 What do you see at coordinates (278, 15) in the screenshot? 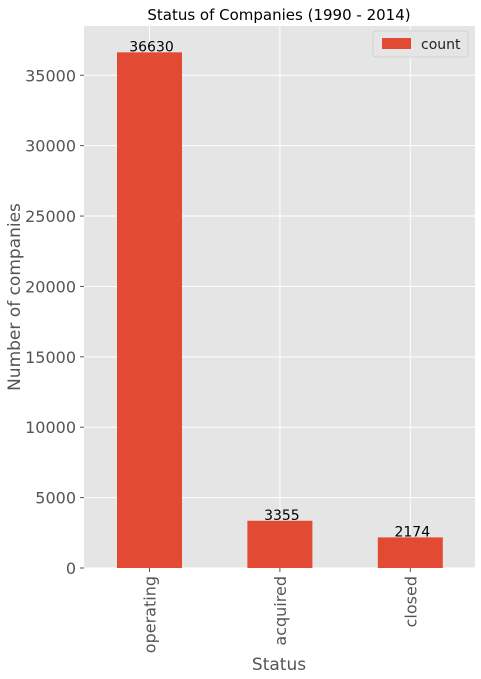
I see `chart-title: Status of Companies (1990 - 2014)` at bounding box center [278, 15].